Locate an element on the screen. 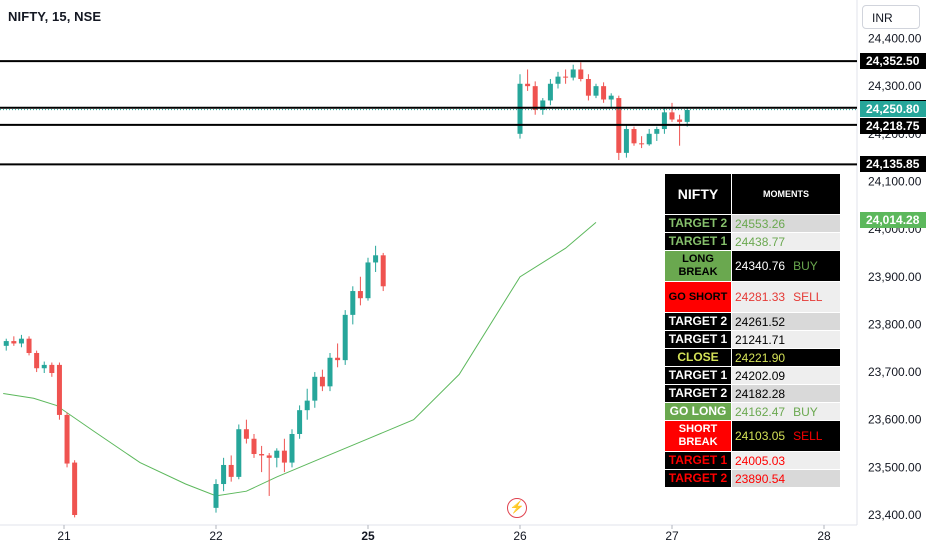  moments-row-value: 24005.03 is located at coordinates (786, 460).